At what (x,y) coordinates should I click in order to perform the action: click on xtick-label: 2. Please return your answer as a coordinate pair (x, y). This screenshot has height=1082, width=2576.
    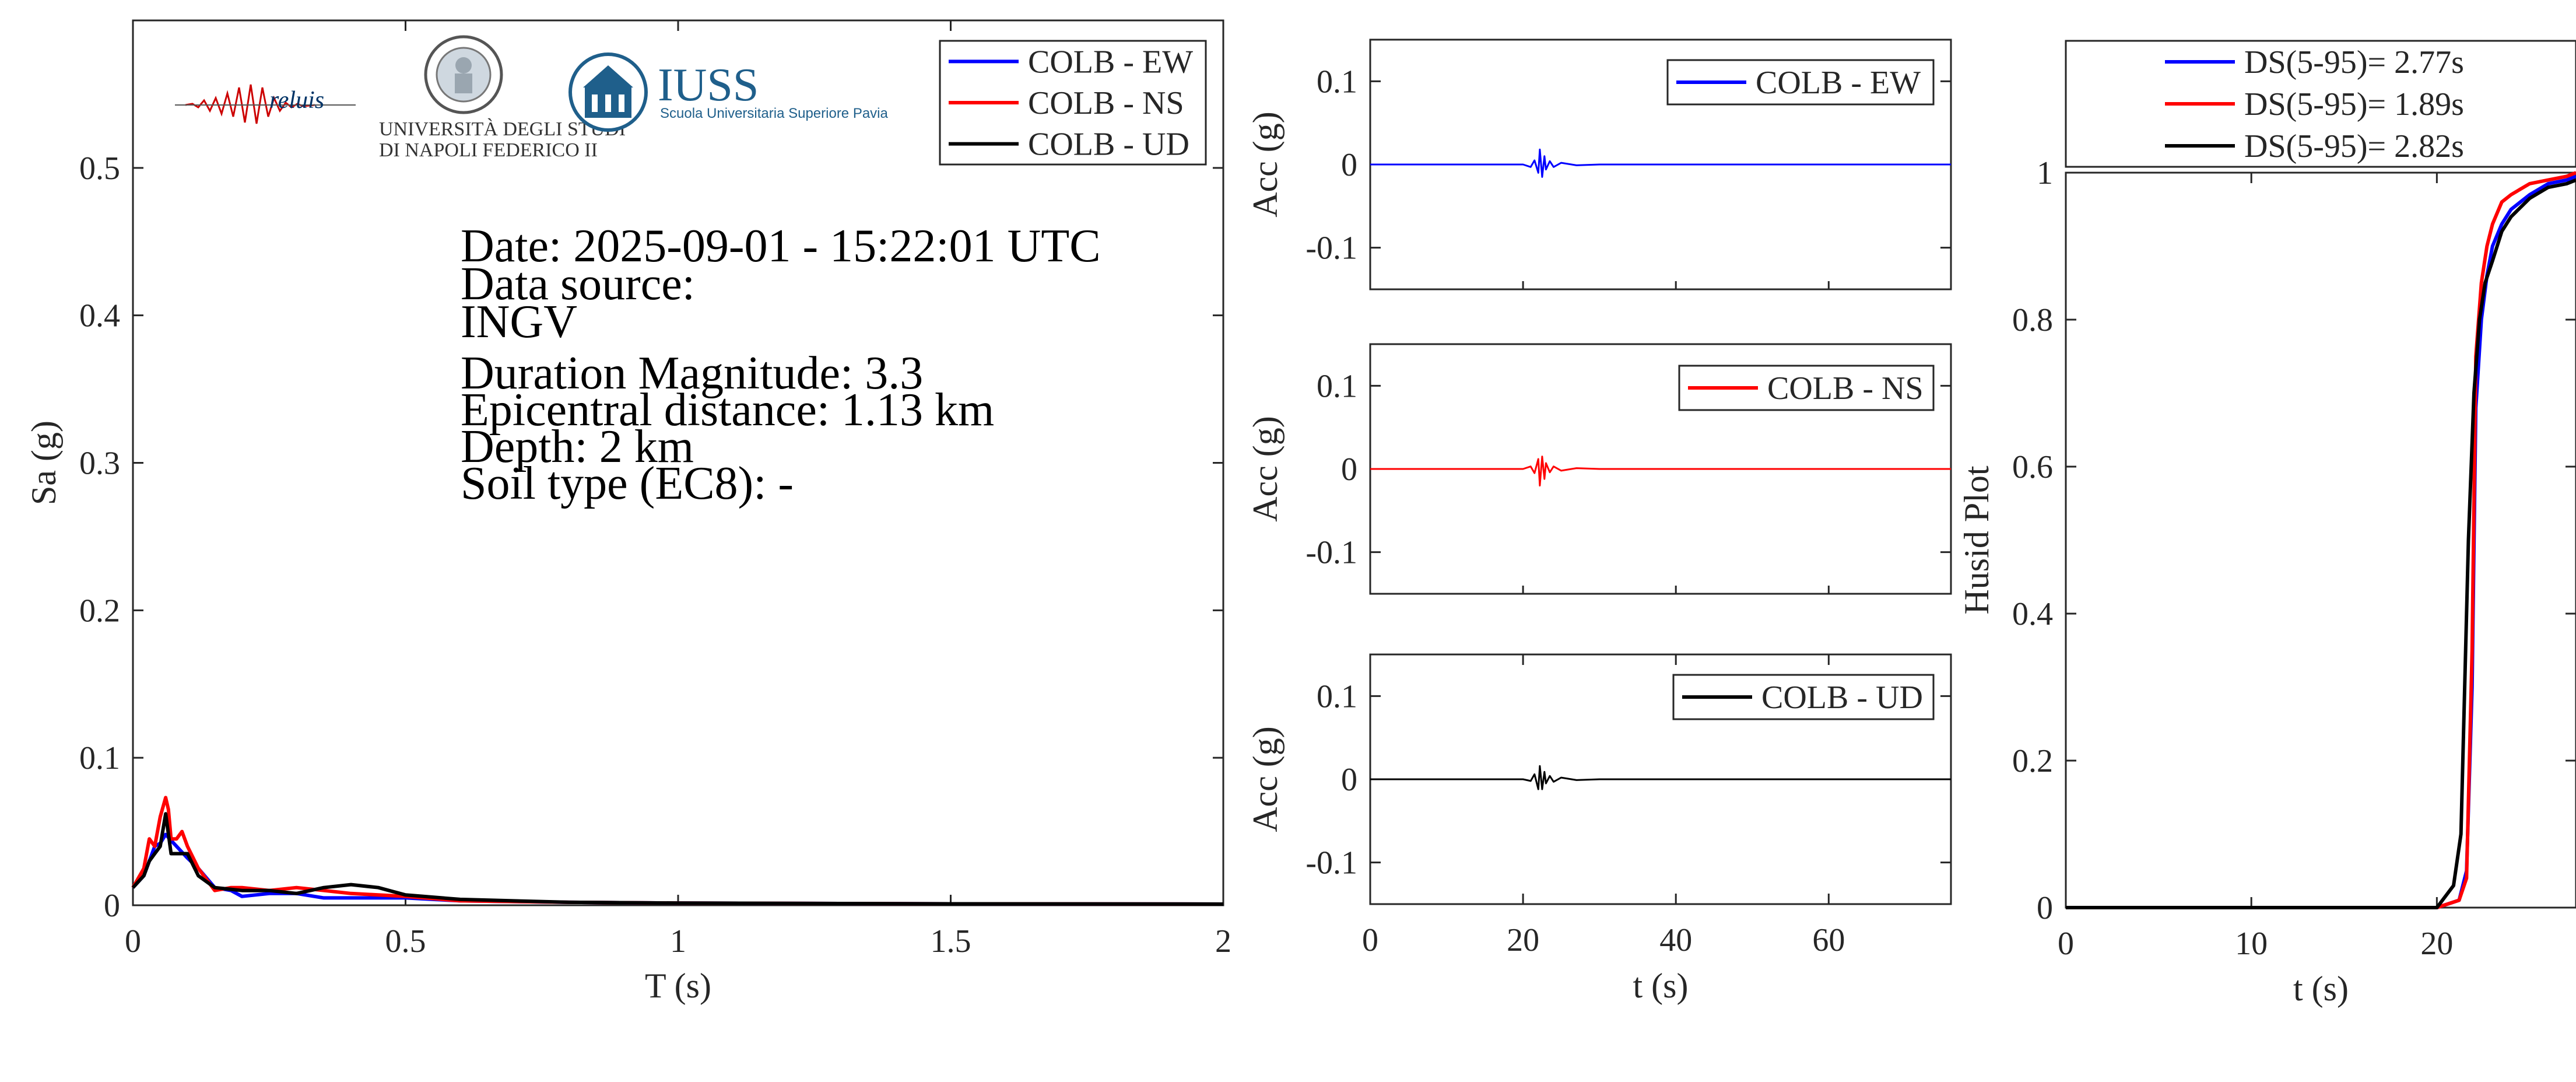
    Looking at the image, I should click on (1223, 942).